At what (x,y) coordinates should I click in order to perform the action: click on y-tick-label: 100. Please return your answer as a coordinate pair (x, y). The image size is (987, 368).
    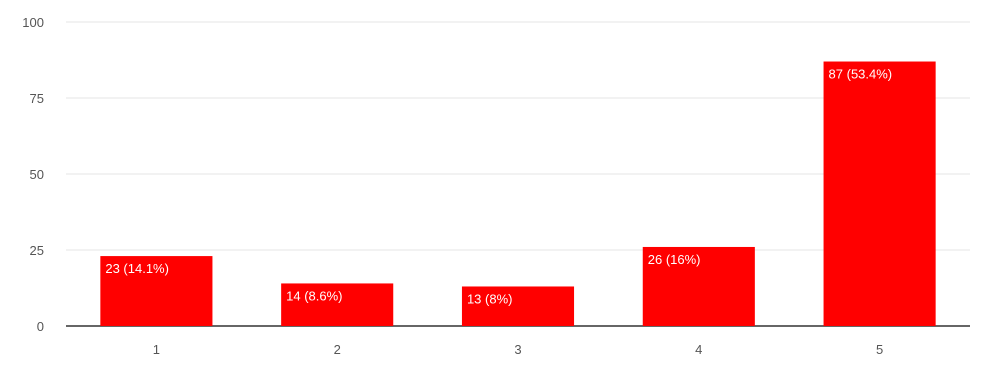
    Looking at the image, I should click on (33, 22).